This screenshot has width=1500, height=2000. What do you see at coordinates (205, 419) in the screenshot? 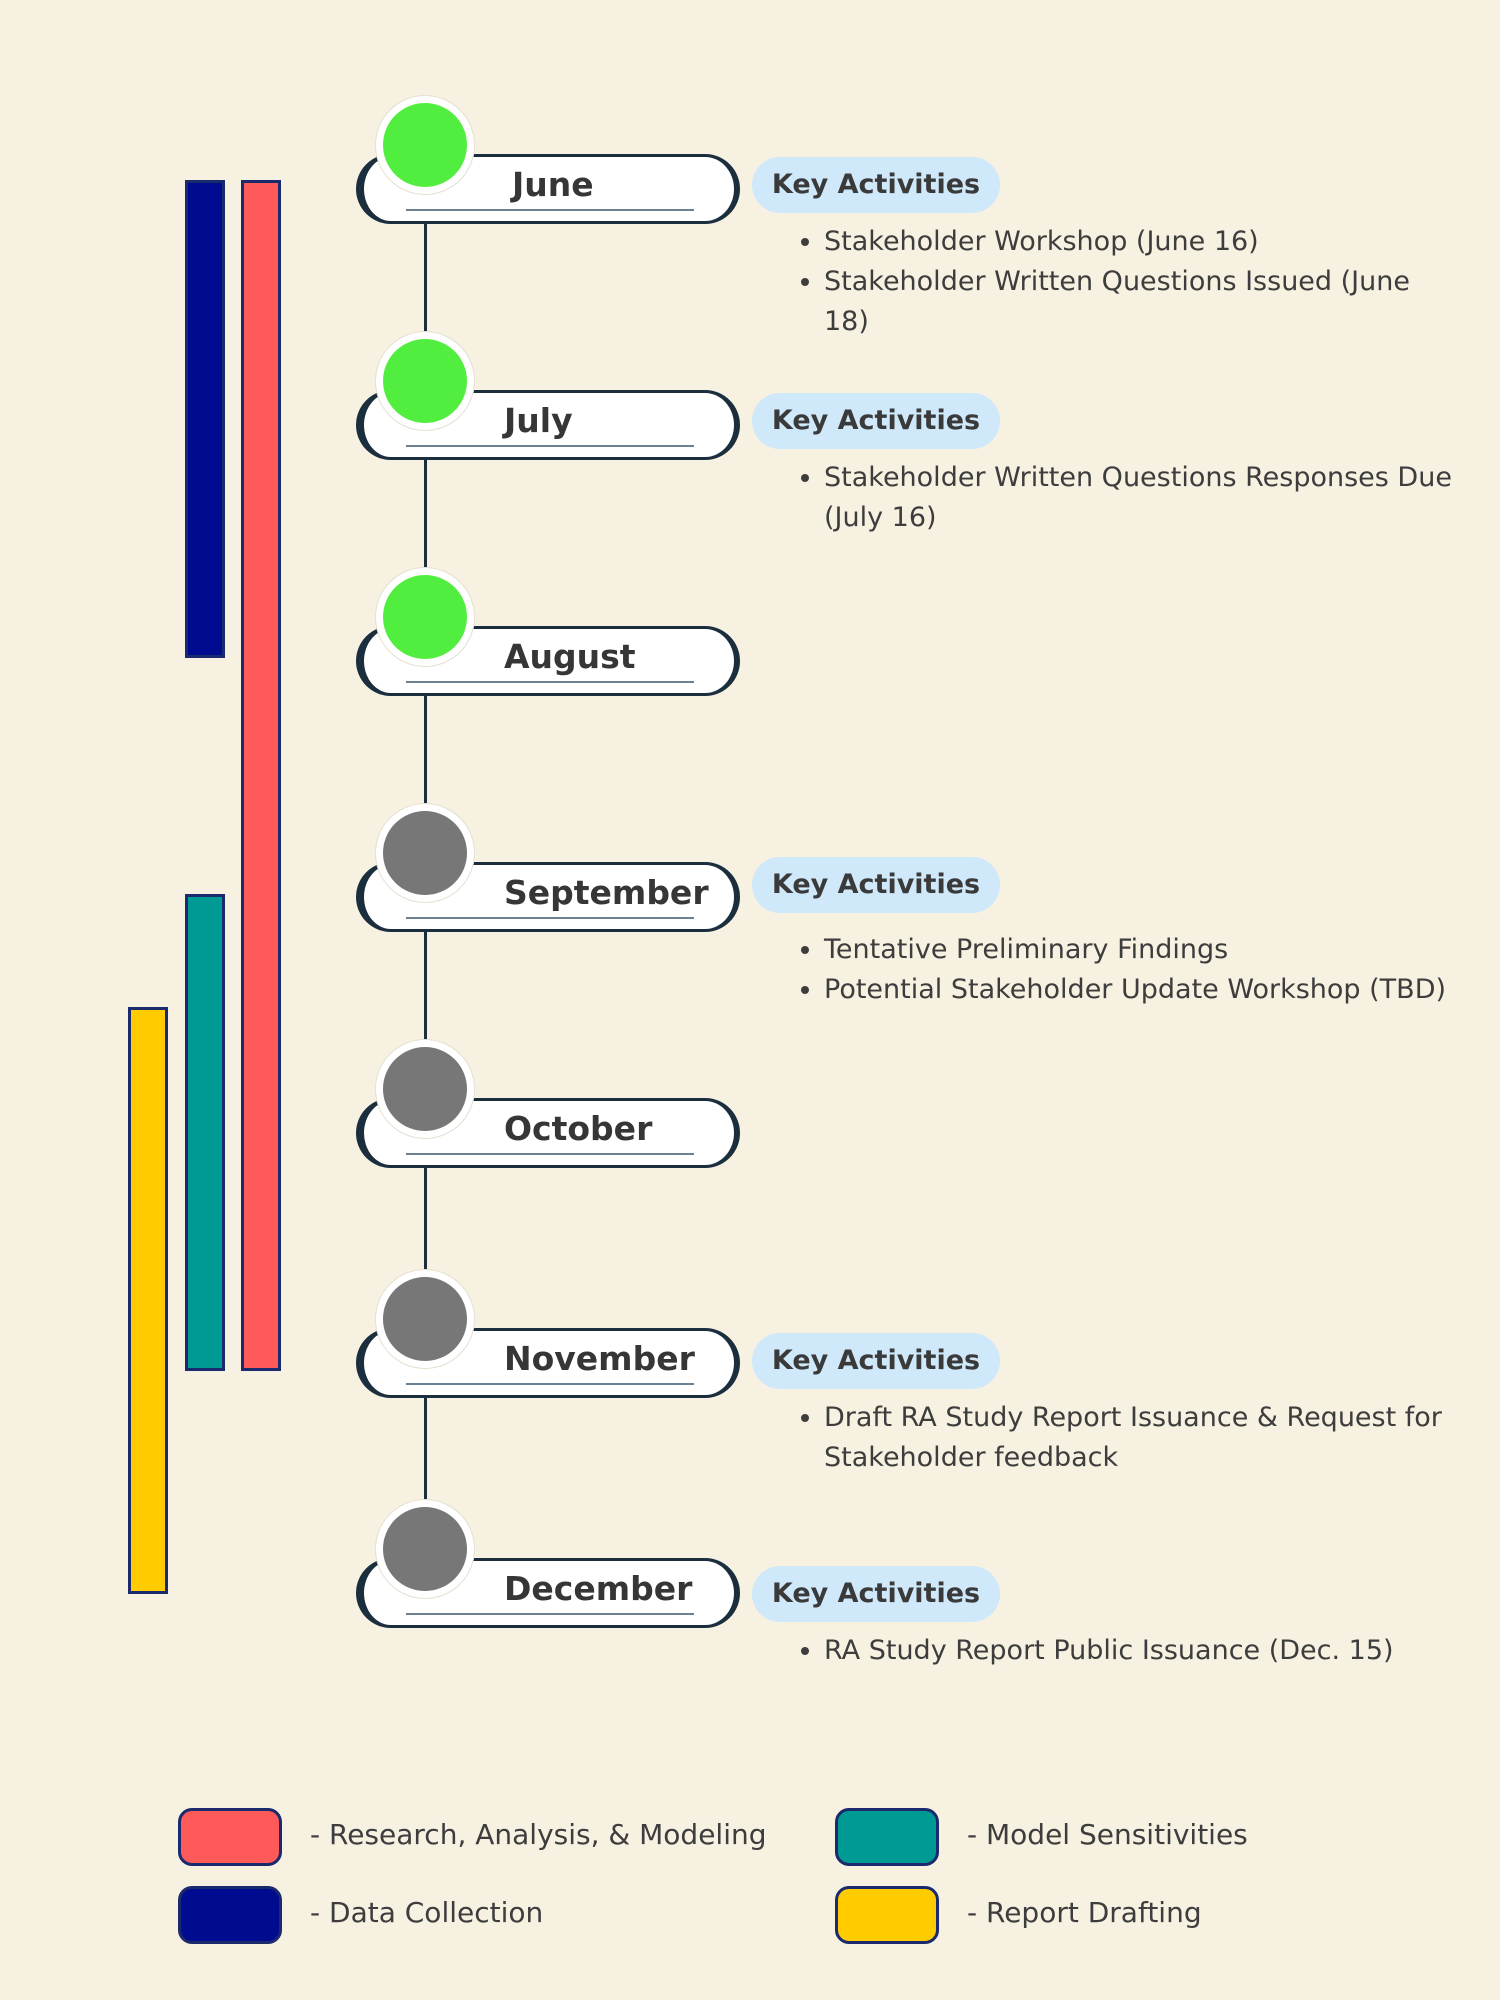
I see `data-collection-phase-bar` at bounding box center [205, 419].